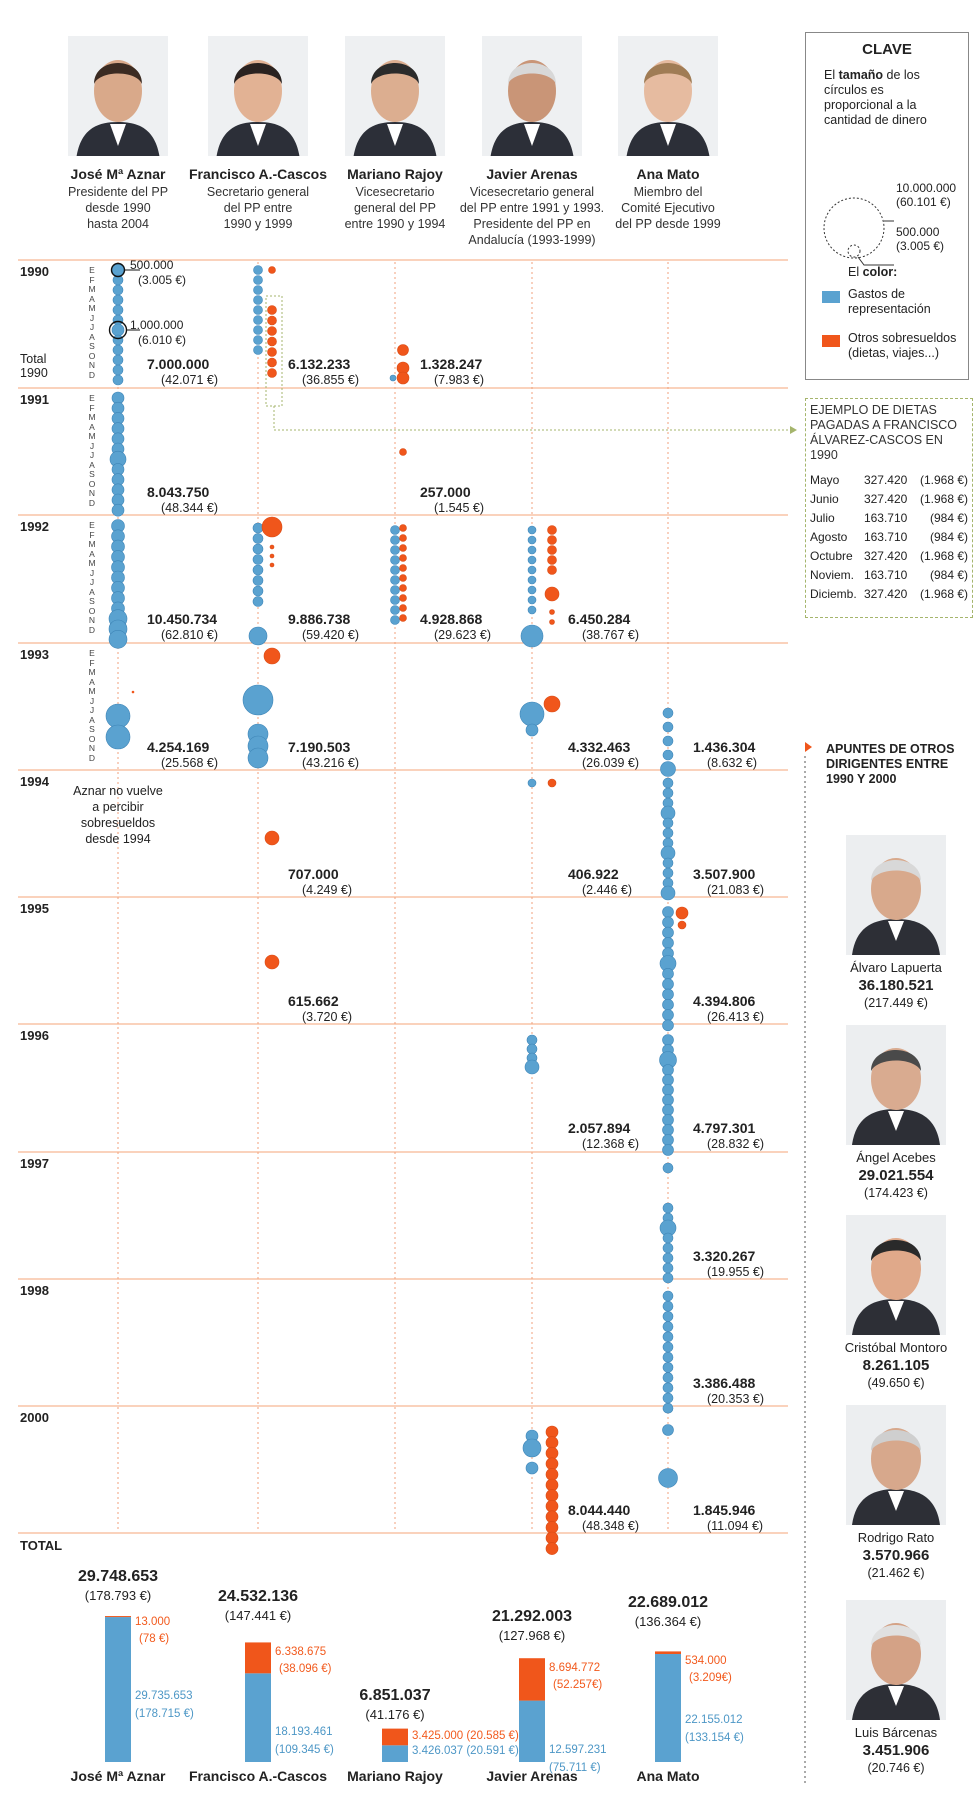  What do you see at coordinates (118, 174) in the screenshot?
I see `person-name-0: José Mª Aznar` at bounding box center [118, 174].